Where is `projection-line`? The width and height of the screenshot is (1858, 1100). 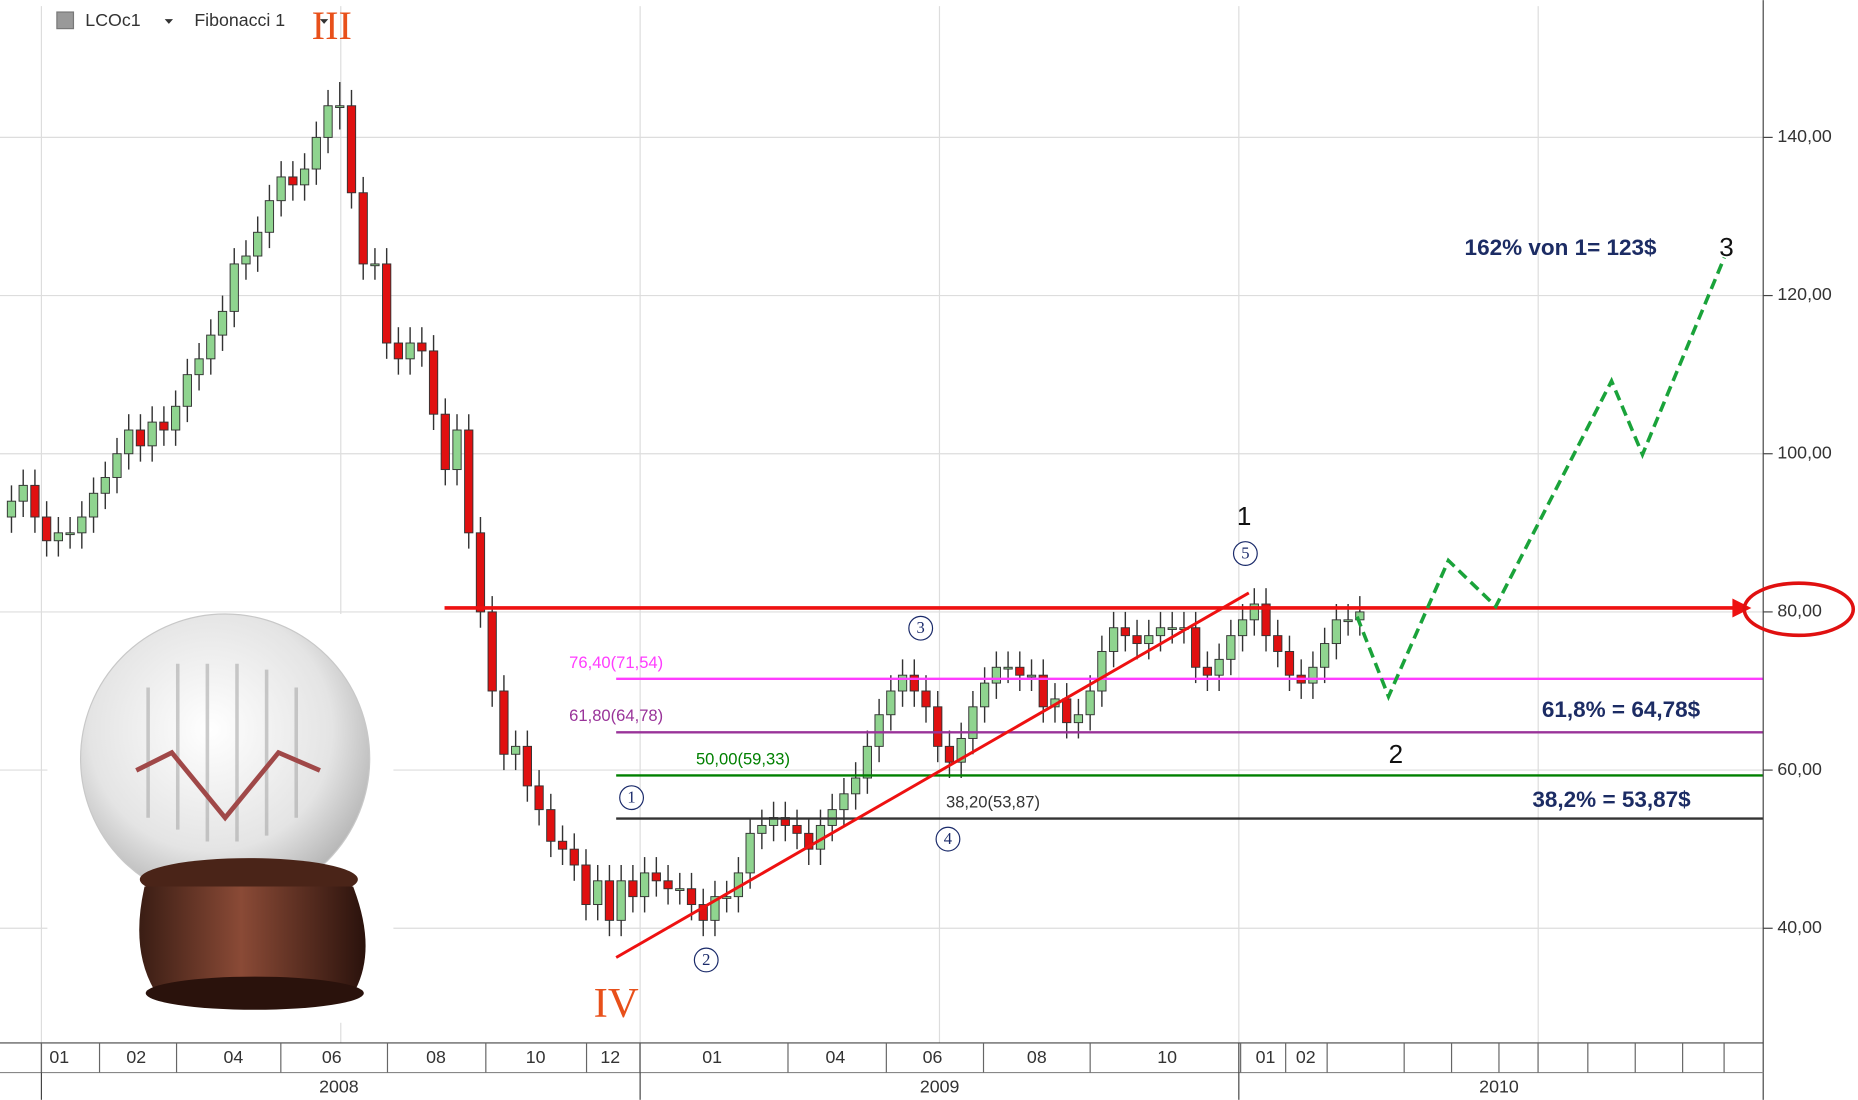 projection-line is located at coordinates (1540, 479).